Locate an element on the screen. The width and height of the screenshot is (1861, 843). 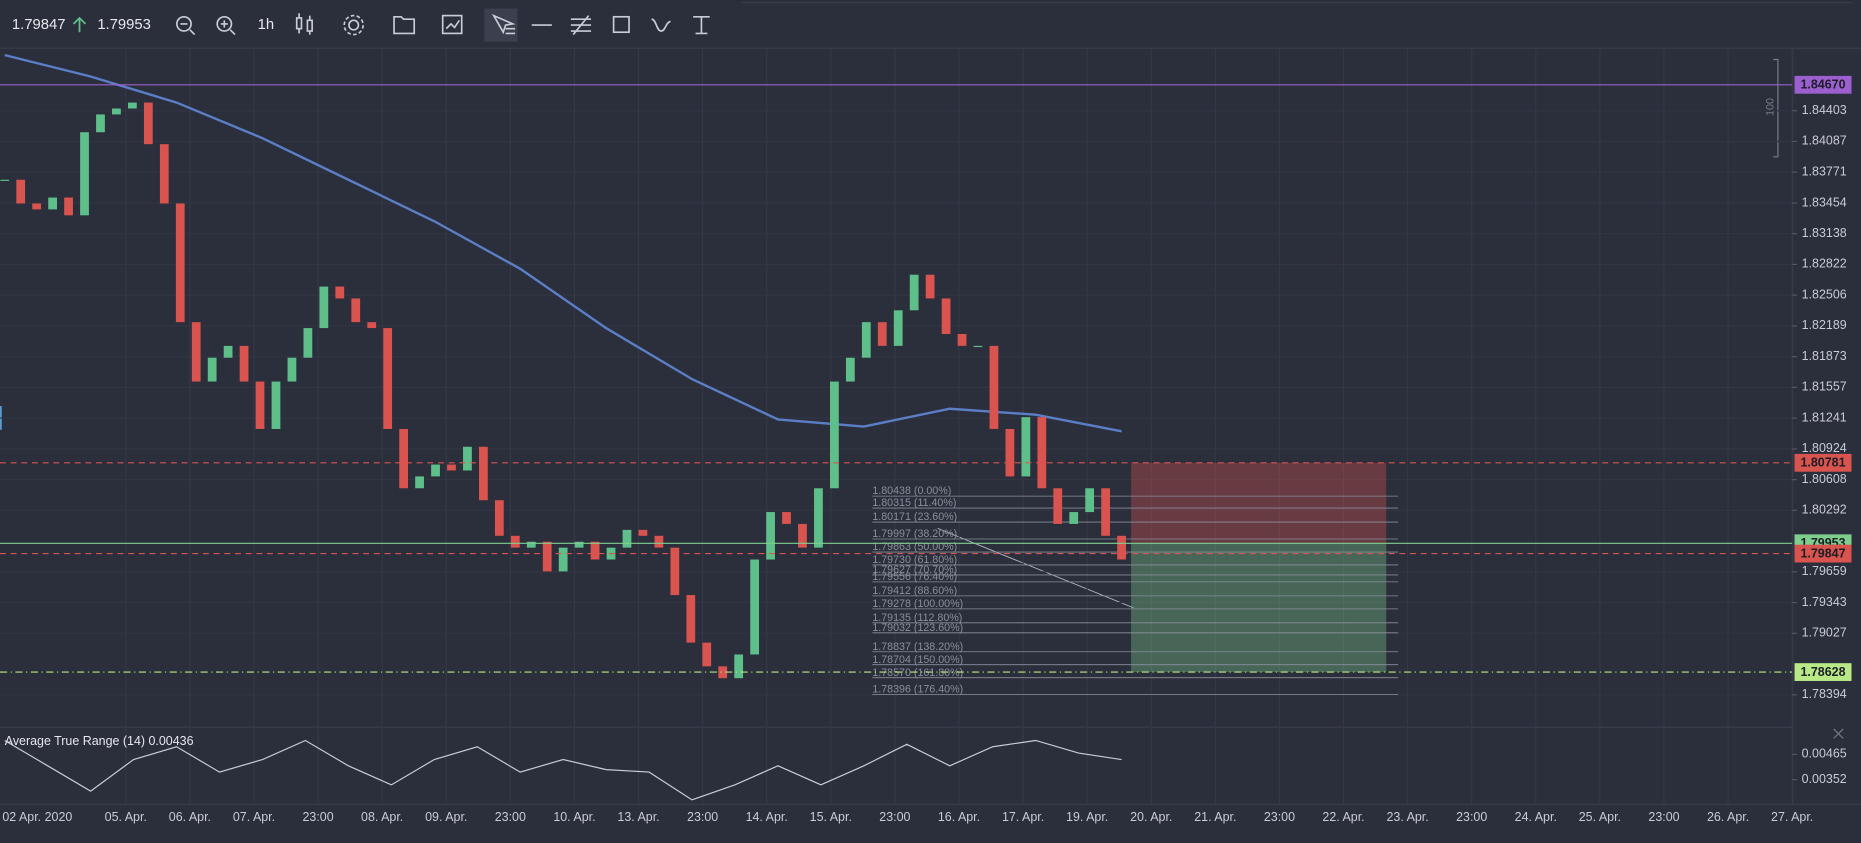
path-tool-button is located at coordinates (661, 25).